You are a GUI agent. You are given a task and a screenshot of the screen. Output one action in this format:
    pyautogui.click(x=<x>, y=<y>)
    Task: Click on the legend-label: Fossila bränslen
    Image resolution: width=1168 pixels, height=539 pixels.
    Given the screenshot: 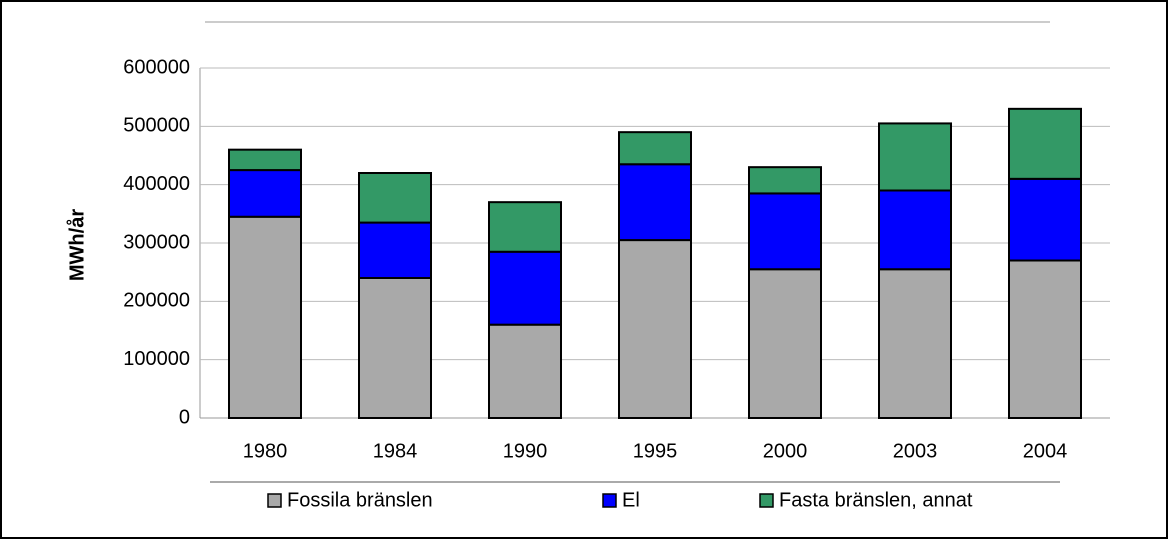 What is the action you would take?
    pyautogui.click(x=360, y=500)
    